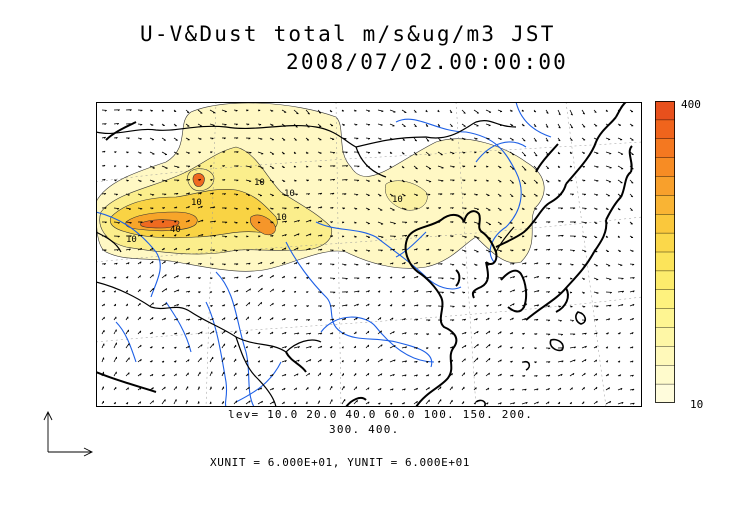 The image size is (752, 532). What do you see at coordinates (697, 404) in the screenshot?
I see `colorbar-min-label: 10` at bounding box center [697, 404].